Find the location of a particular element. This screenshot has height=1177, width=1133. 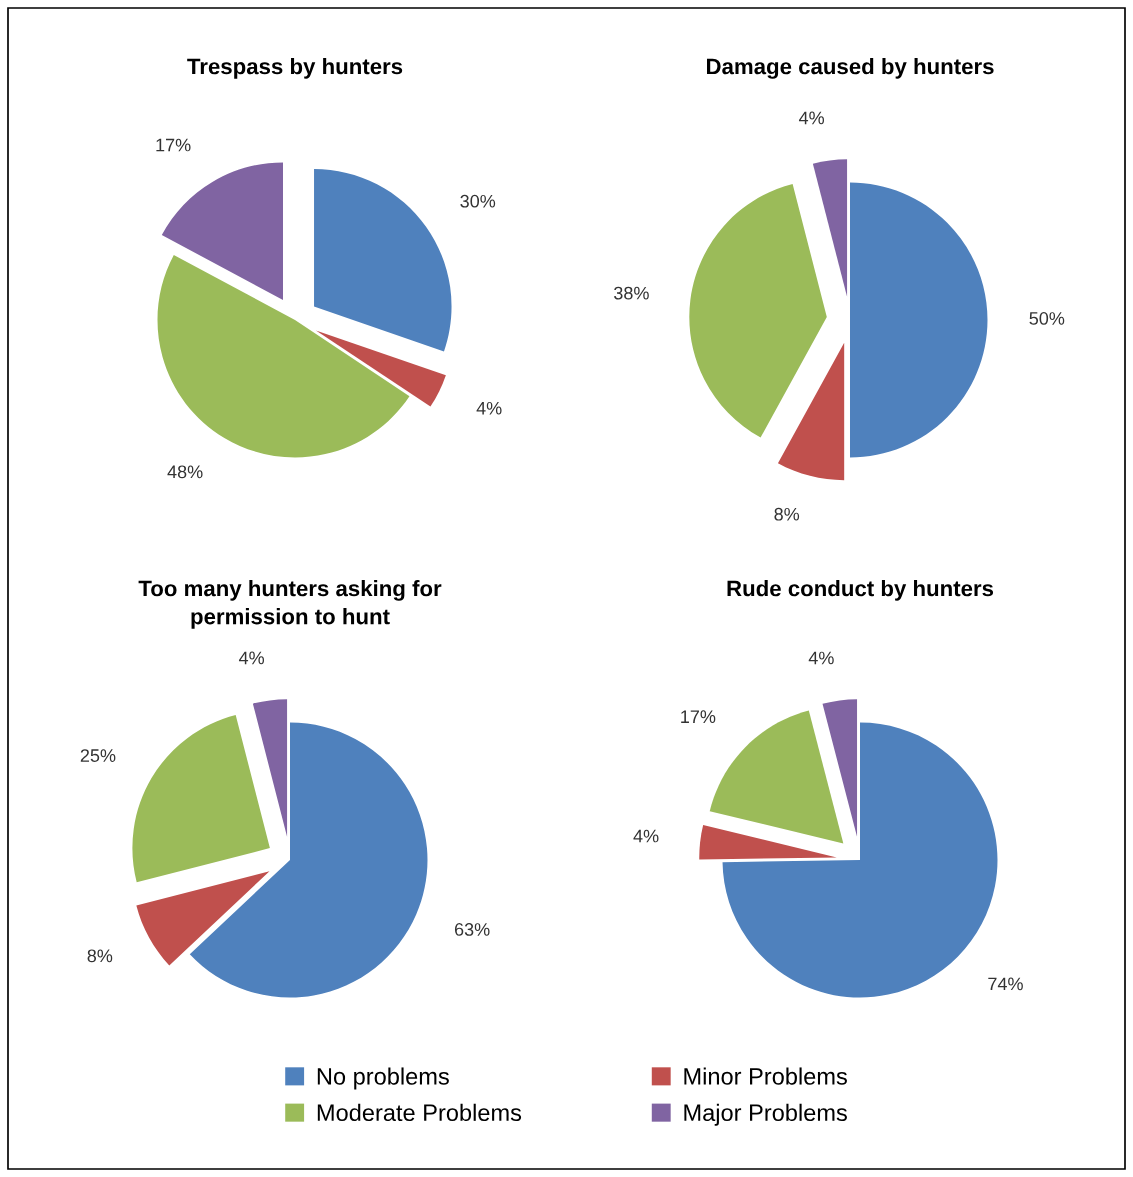

chart-title: Trespass by hunters is located at coordinates (295, 68).